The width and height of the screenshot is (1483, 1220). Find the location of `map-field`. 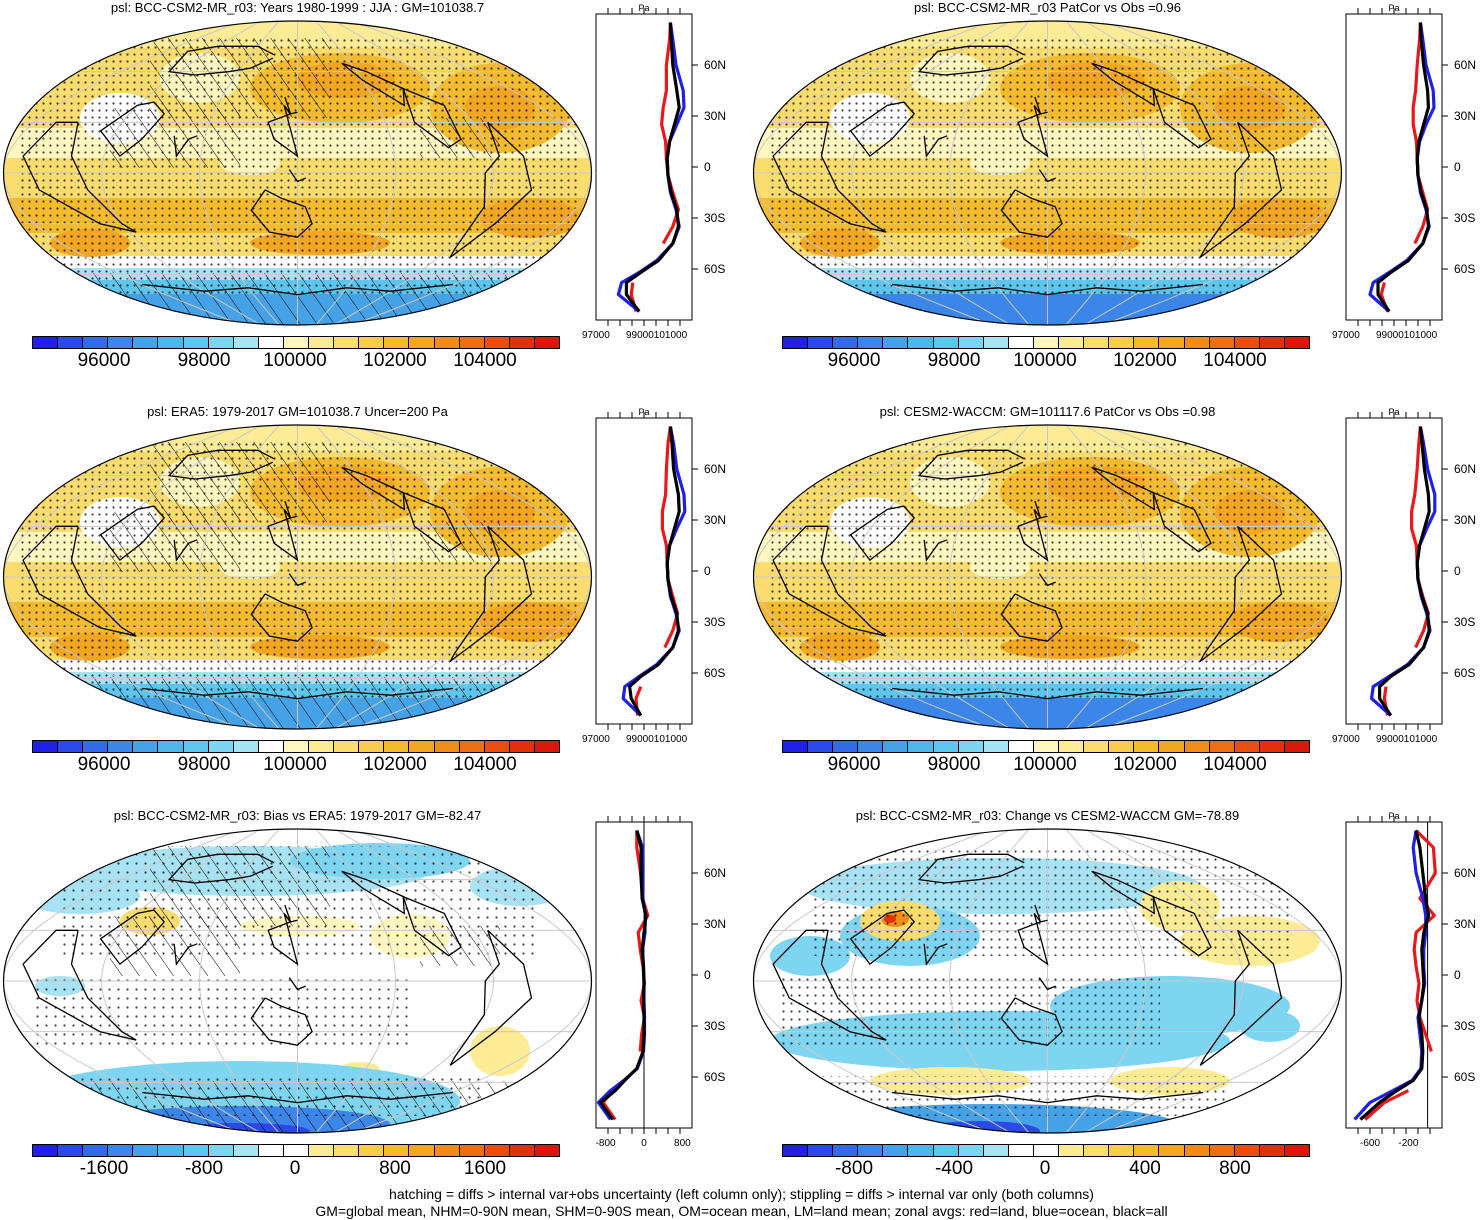

map-field is located at coordinates (297, 173).